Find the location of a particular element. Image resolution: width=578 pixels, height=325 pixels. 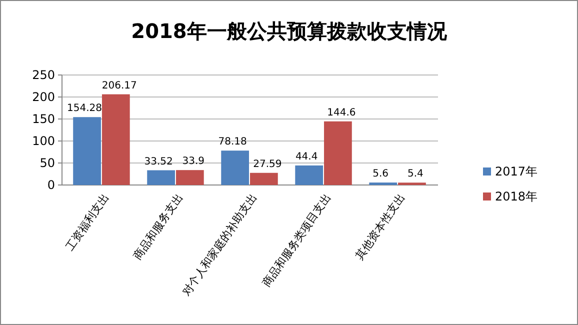

data-label: 27.59 is located at coordinates (267, 164).